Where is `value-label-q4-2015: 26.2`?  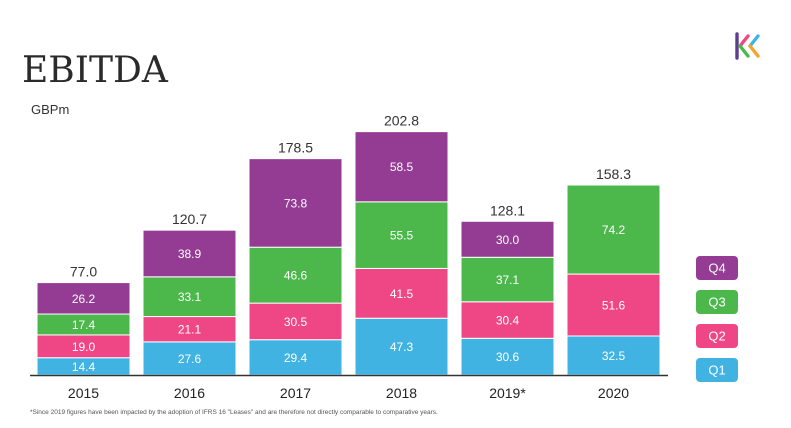
value-label-q4-2015: 26.2 is located at coordinates (84, 299).